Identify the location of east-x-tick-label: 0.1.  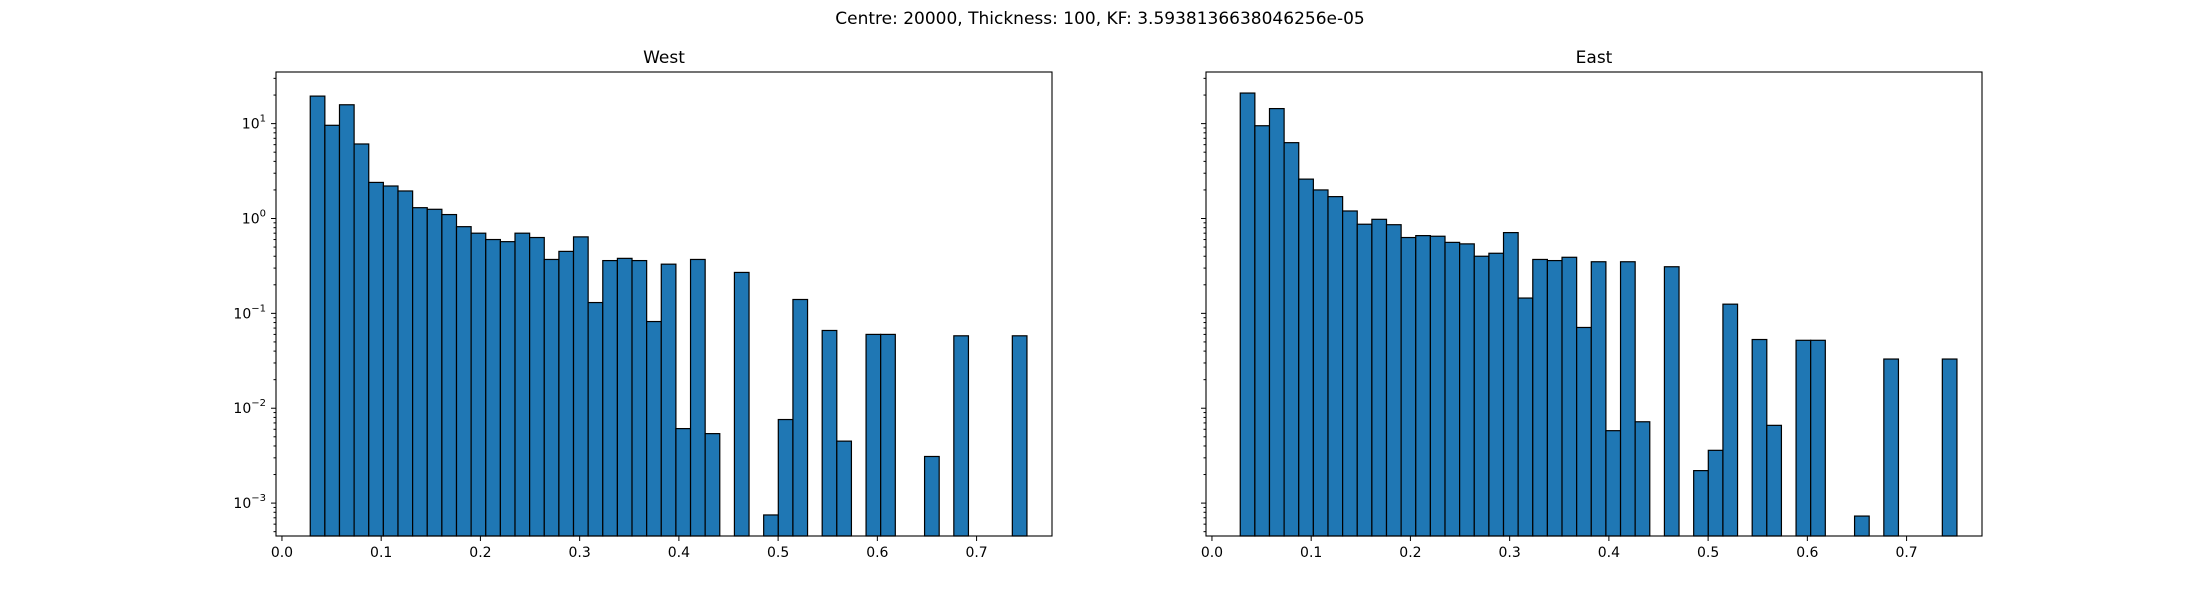
(1311, 553).